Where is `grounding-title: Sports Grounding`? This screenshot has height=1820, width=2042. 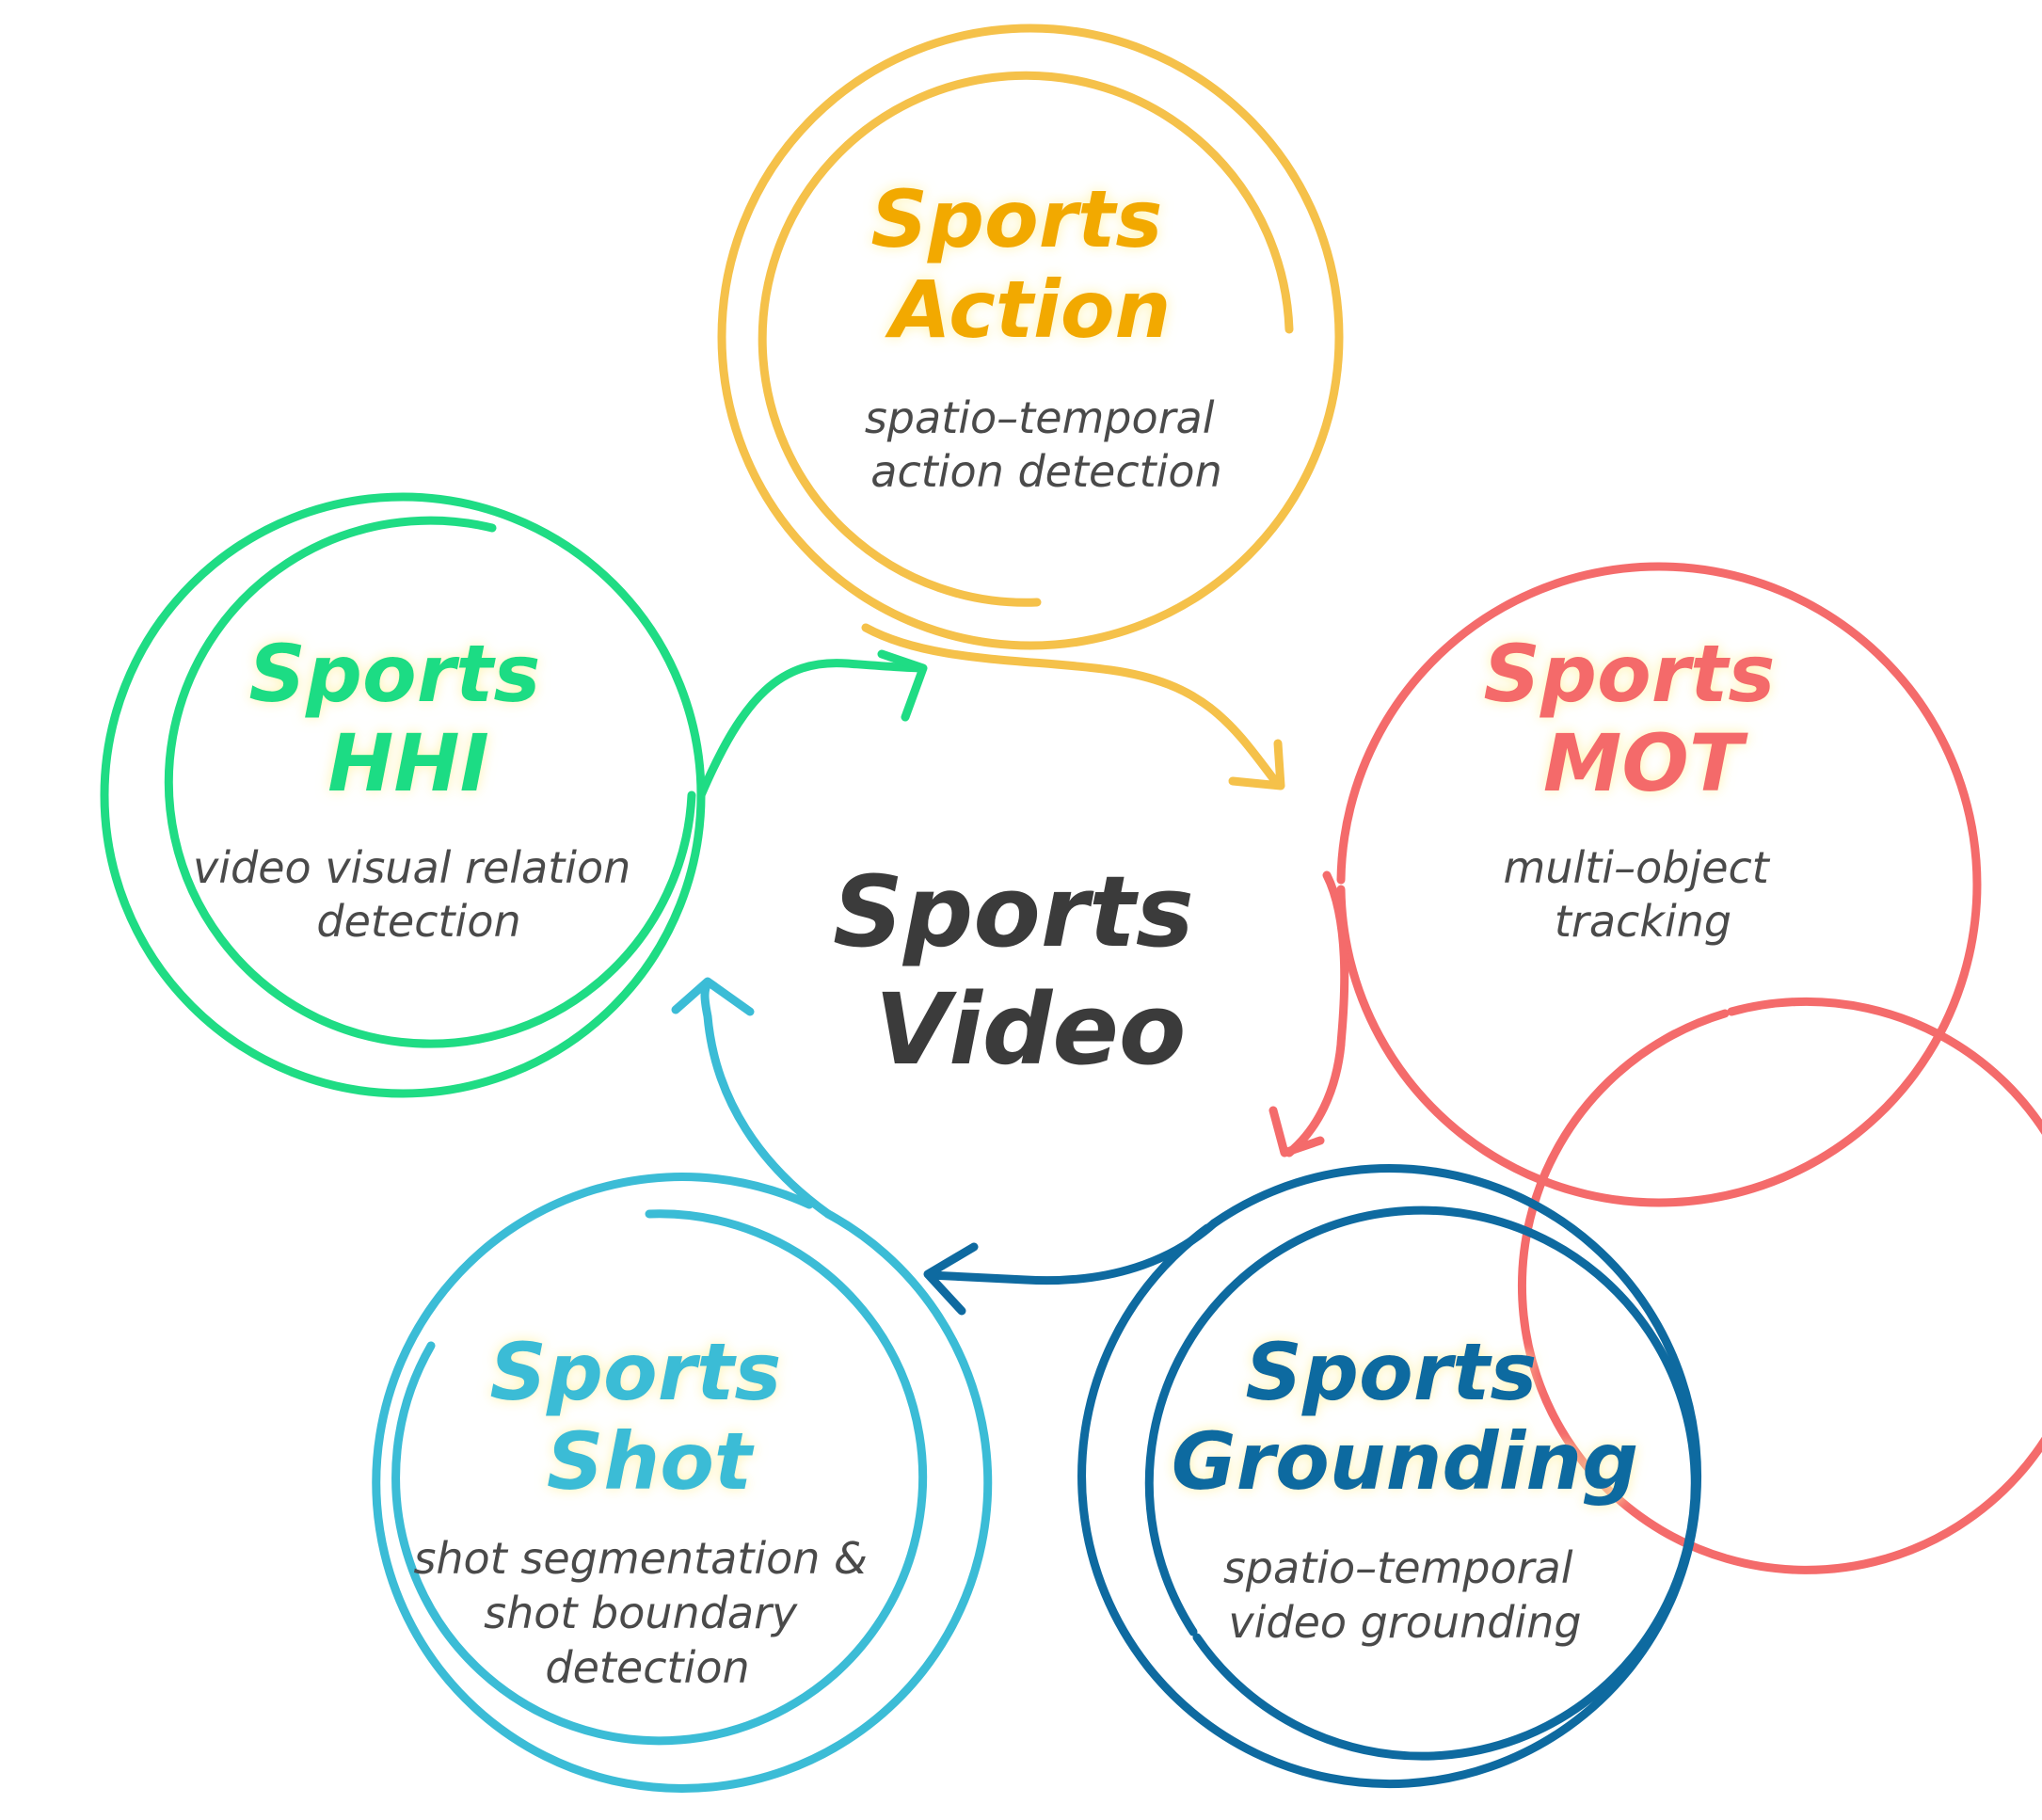 grounding-title: Sports Grounding is located at coordinates (1405, 1417).